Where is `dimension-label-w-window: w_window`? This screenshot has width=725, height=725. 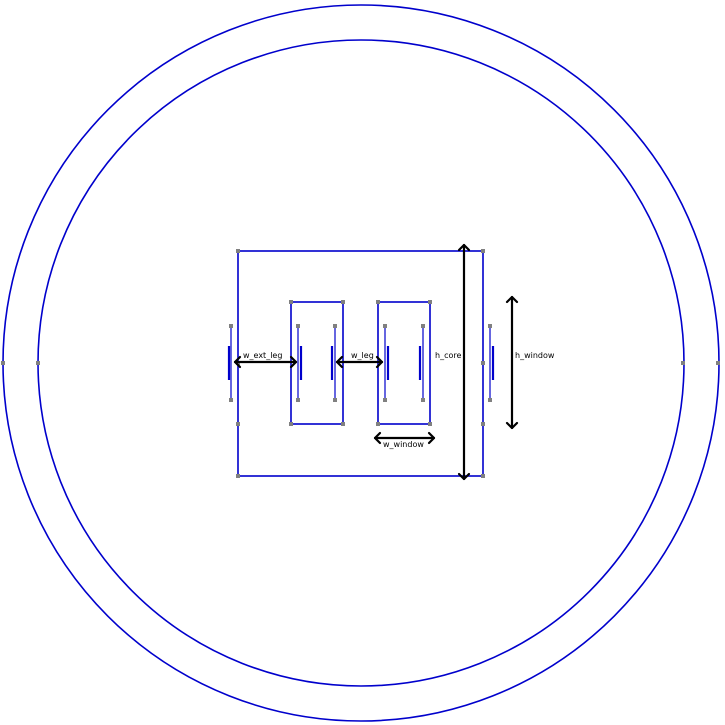 dimension-label-w-window: w_window is located at coordinates (403, 444).